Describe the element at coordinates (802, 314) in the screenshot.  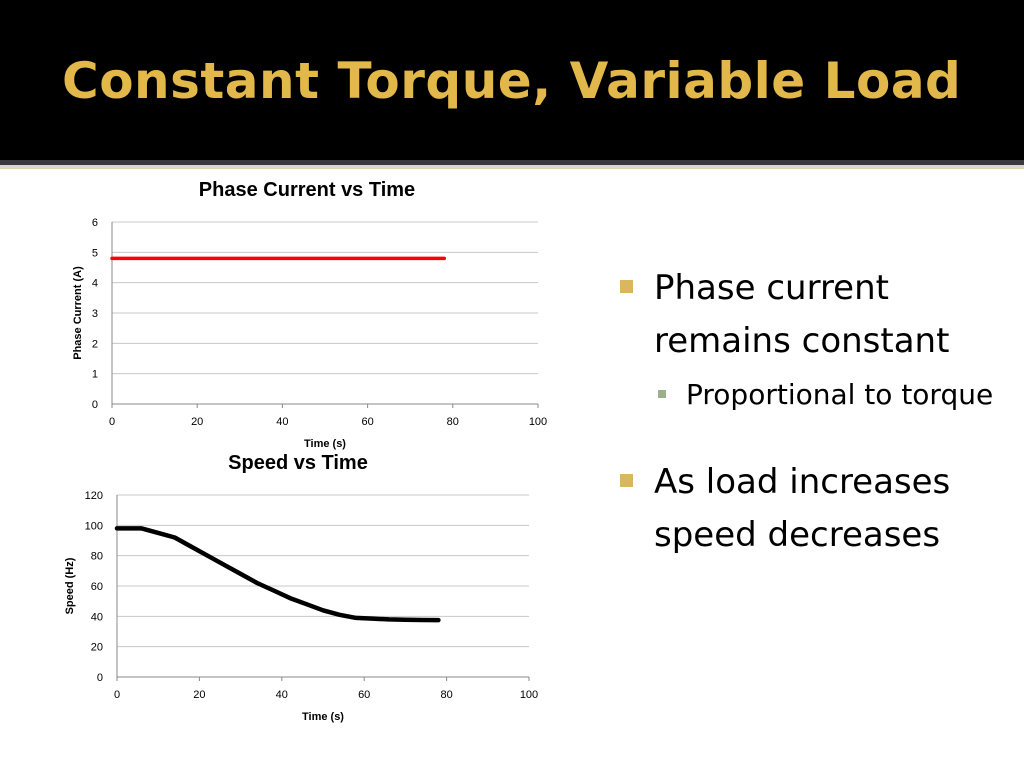
I see `bullet-text: Phase current remains constant` at that location.